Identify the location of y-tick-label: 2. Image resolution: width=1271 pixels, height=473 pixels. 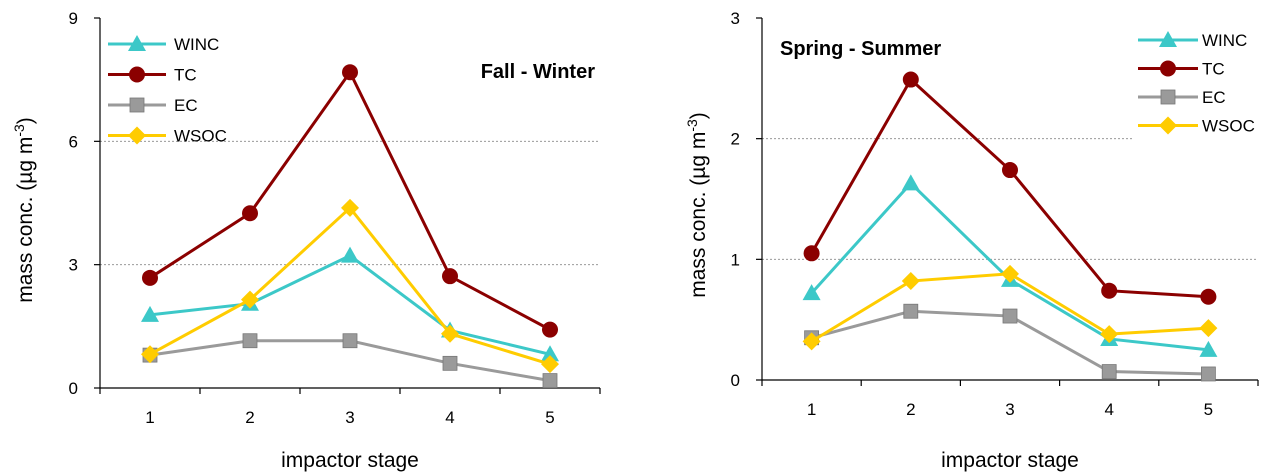
(735, 139).